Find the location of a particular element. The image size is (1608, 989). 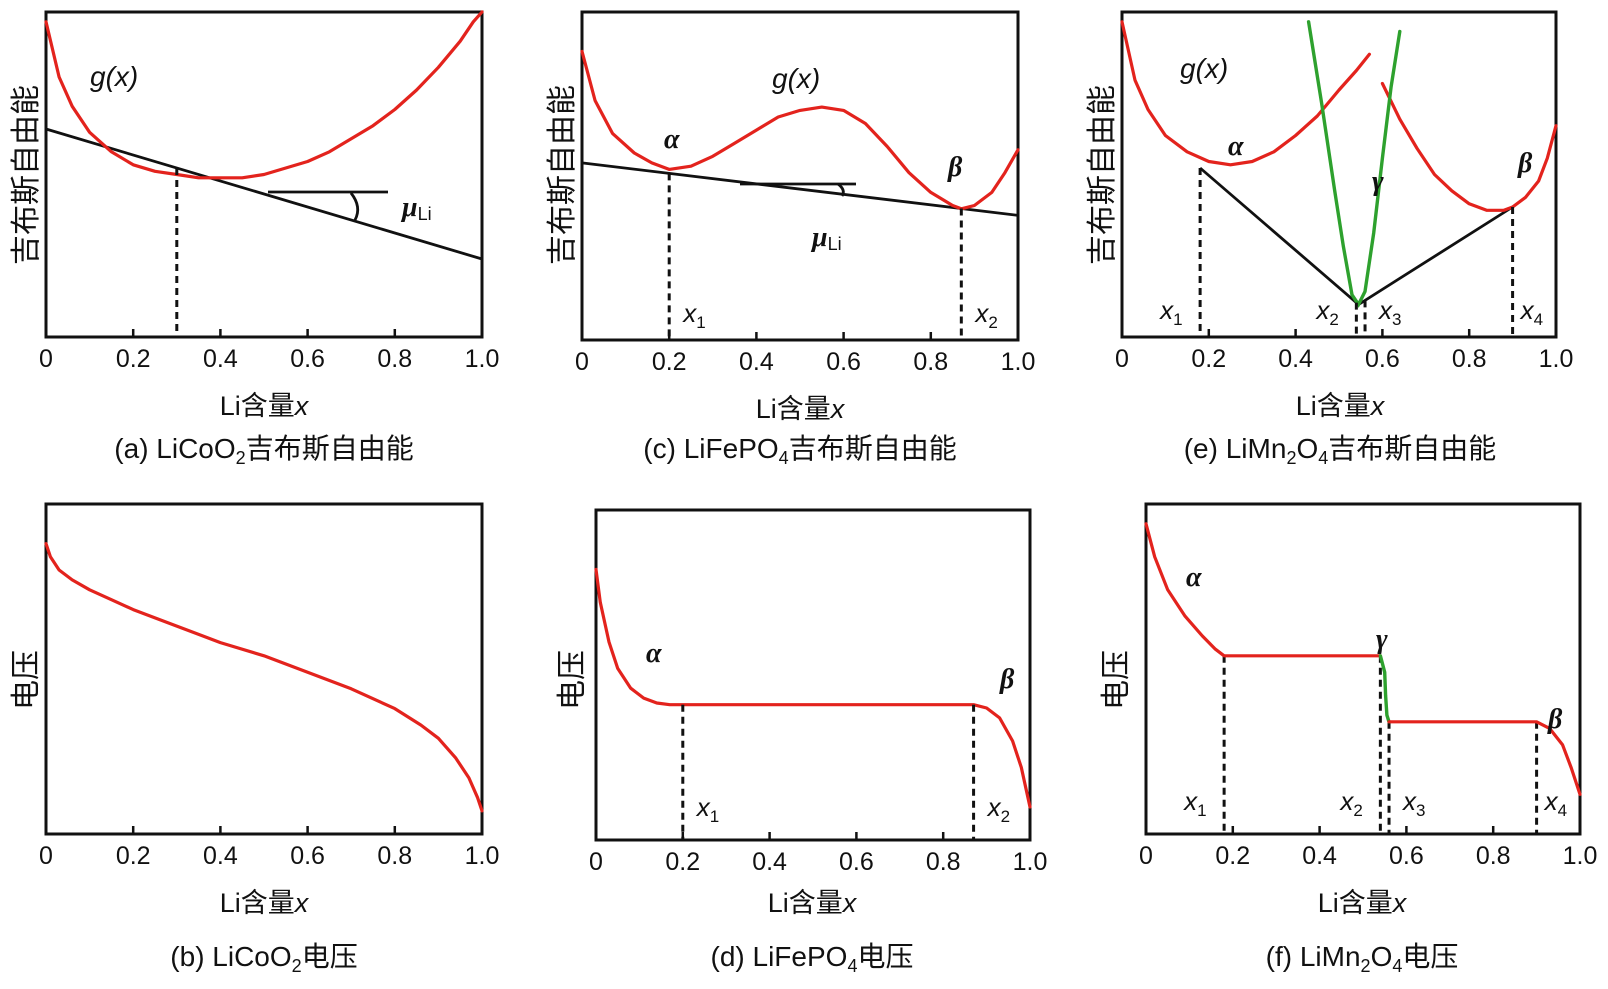

panel-d-tick-label-5: 1.0 is located at coordinates (1030, 862).